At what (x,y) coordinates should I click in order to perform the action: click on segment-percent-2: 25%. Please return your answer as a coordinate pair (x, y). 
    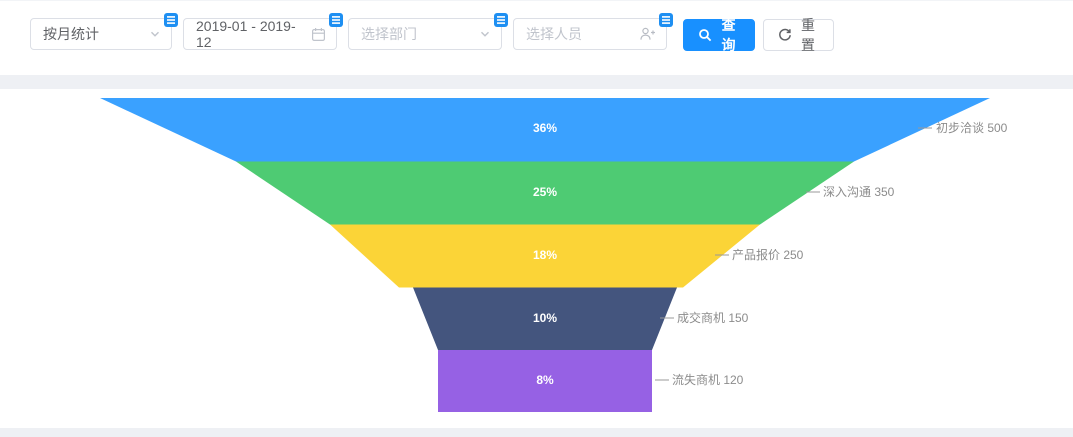
    Looking at the image, I should click on (545, 192).